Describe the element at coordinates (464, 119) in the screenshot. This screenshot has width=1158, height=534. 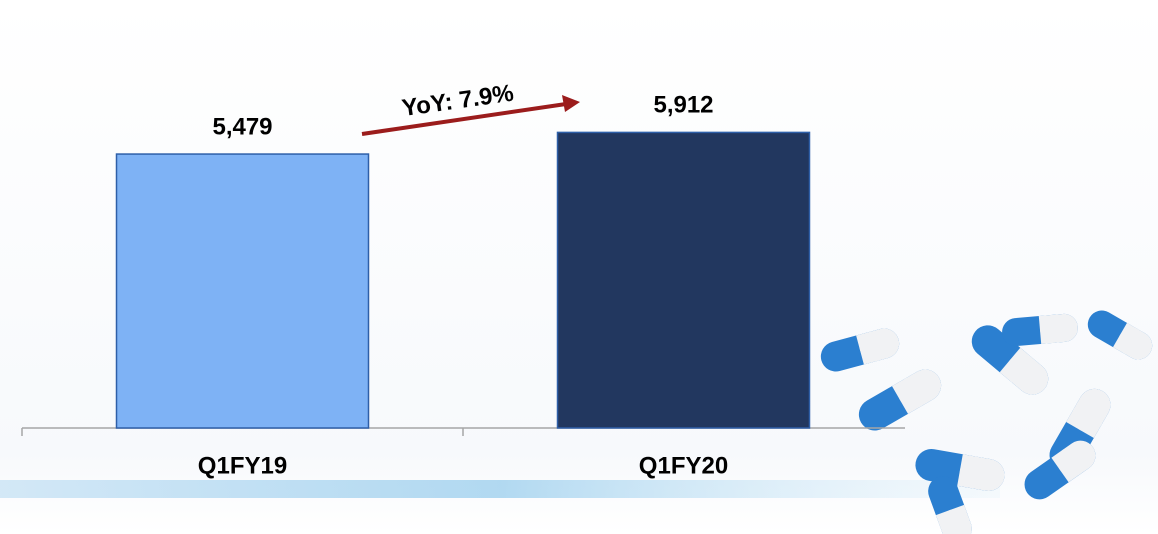
I see `yoy-arrow` at that location.